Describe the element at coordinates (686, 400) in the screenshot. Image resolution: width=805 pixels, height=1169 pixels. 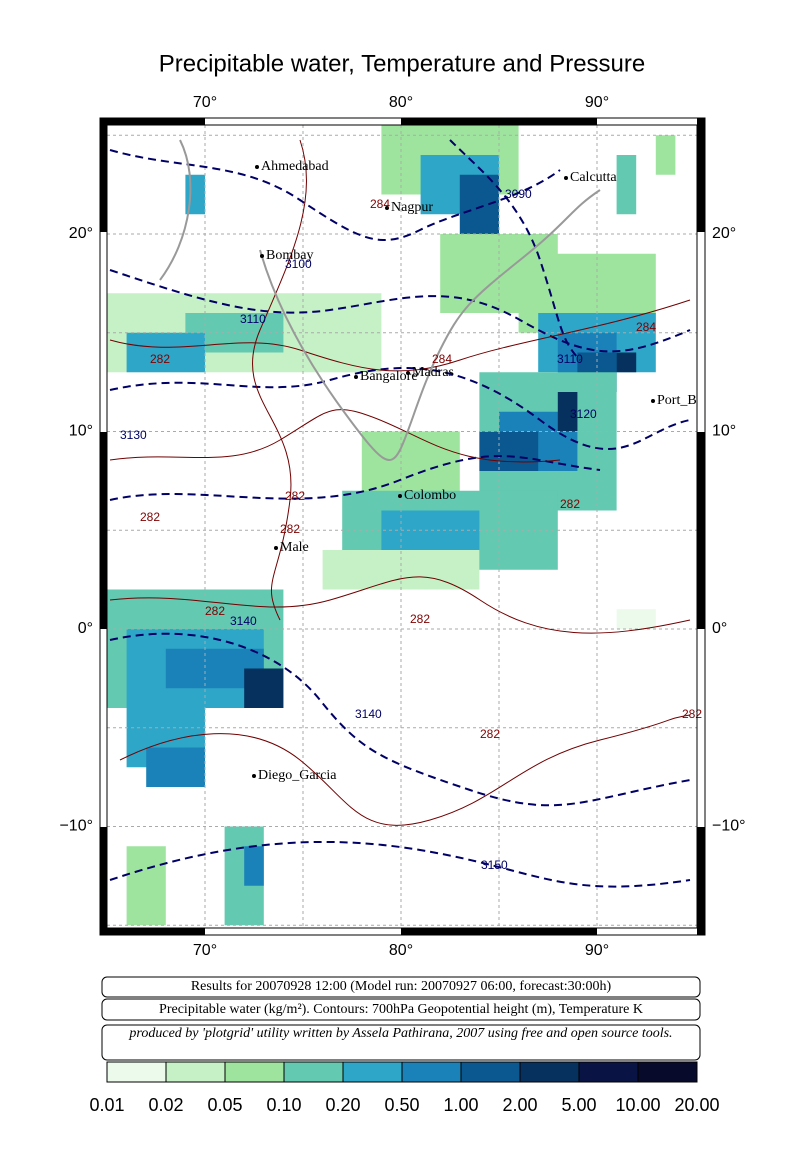
I see `city-name: Port_Blair` at that location.